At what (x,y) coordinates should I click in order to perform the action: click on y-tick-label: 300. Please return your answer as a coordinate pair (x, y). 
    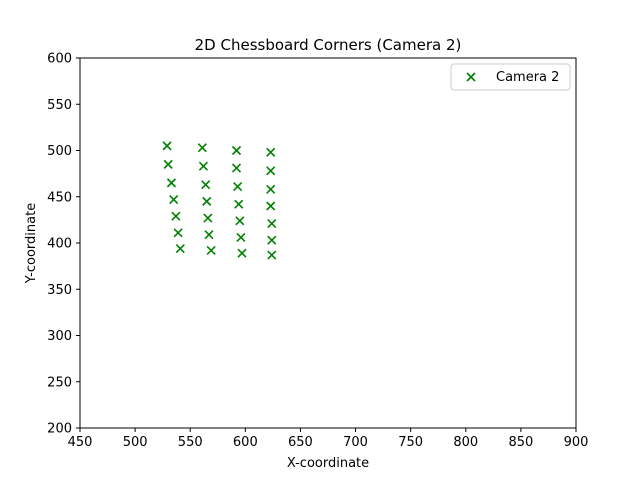
    Looking at the image, I should click on (59, 336).